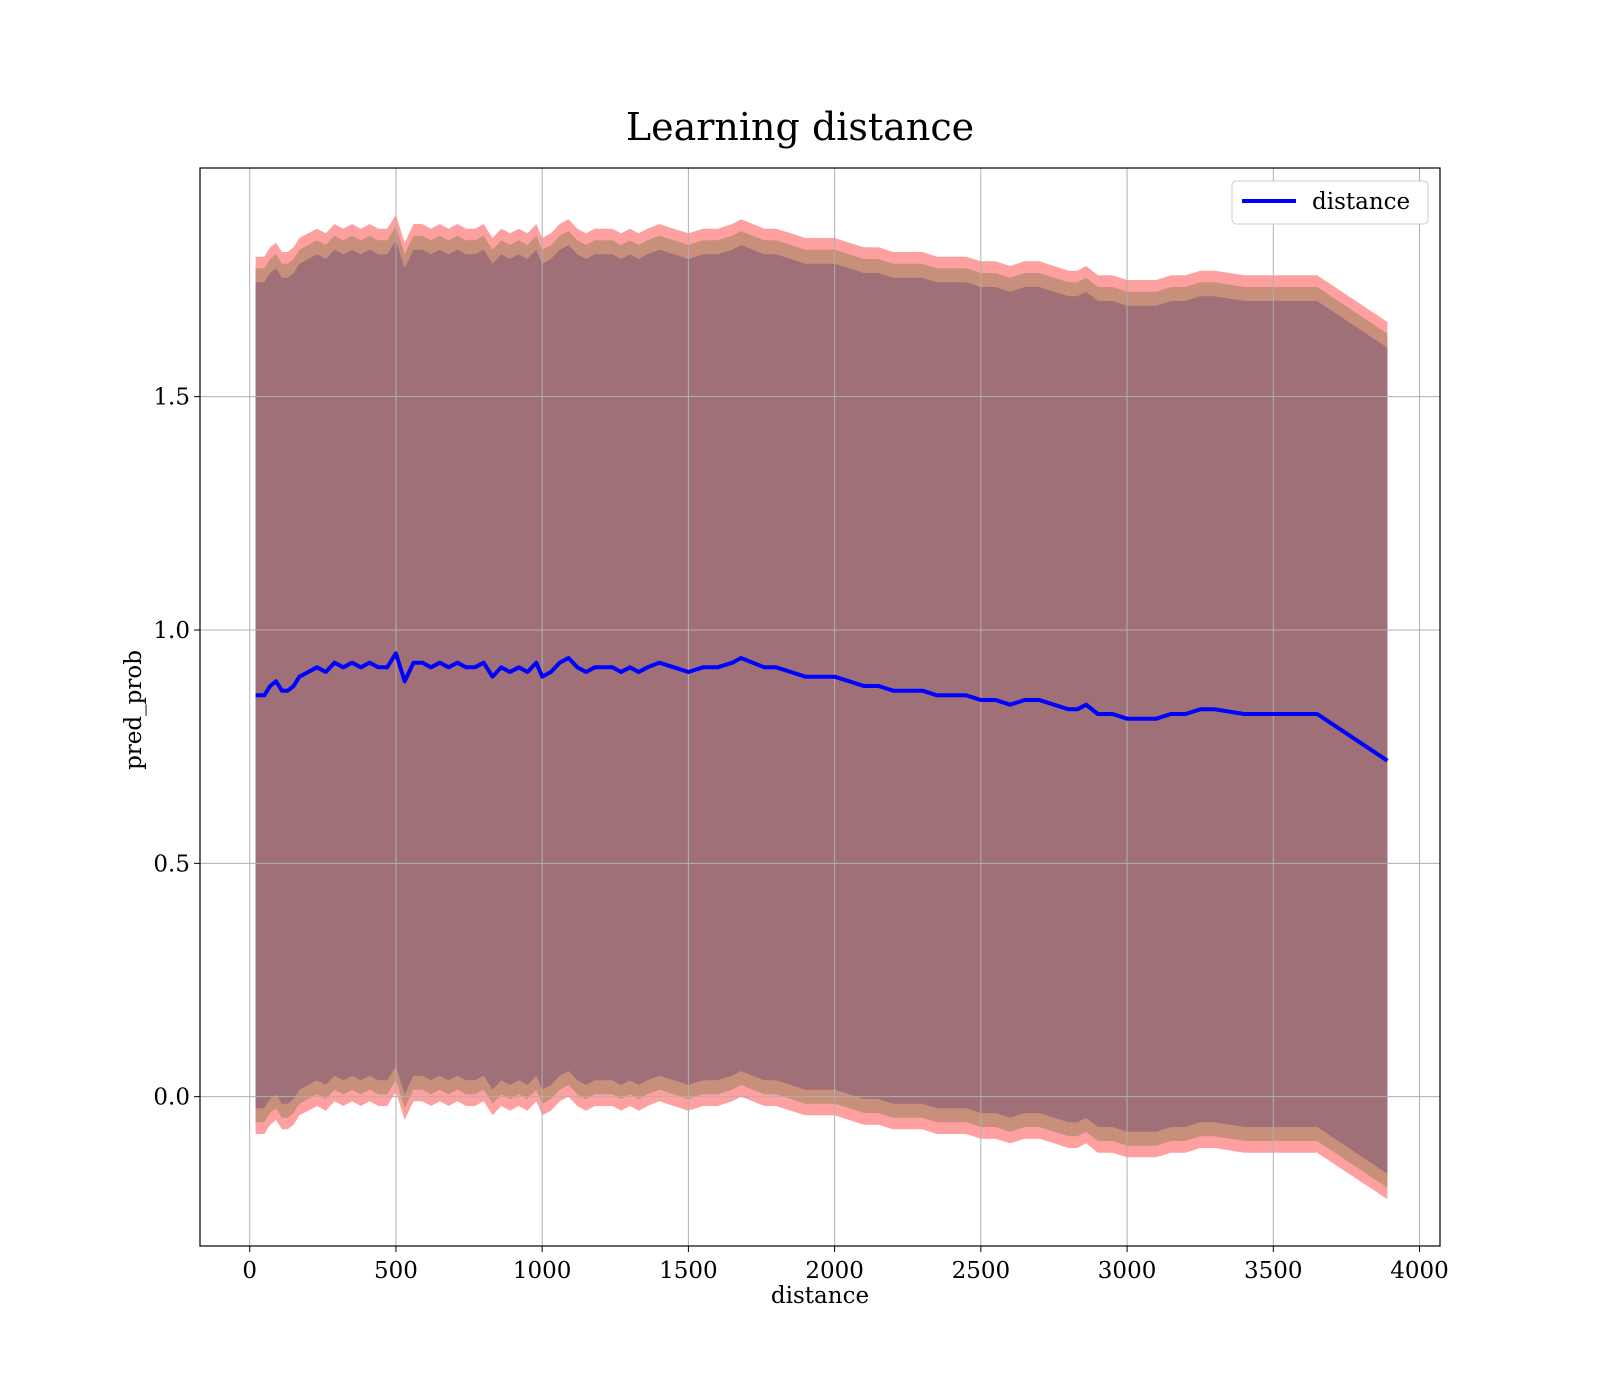 Image resolution: width=1600 pixels, height=1400 pixels. I want to click on x-axis: 0 500 1000 1500 2000 2500 3000 3500 4000, so click(845, 1265).